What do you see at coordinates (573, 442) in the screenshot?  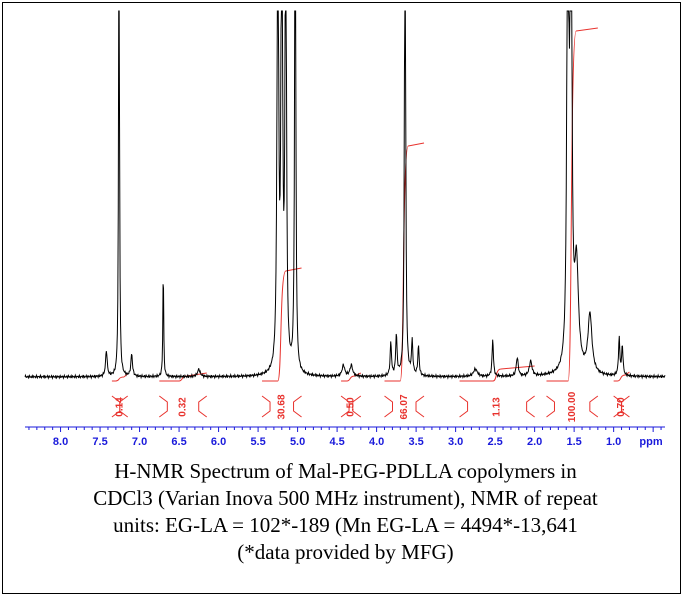 I see `x-tick-label: 1.5` at bounding box center [573, 442].